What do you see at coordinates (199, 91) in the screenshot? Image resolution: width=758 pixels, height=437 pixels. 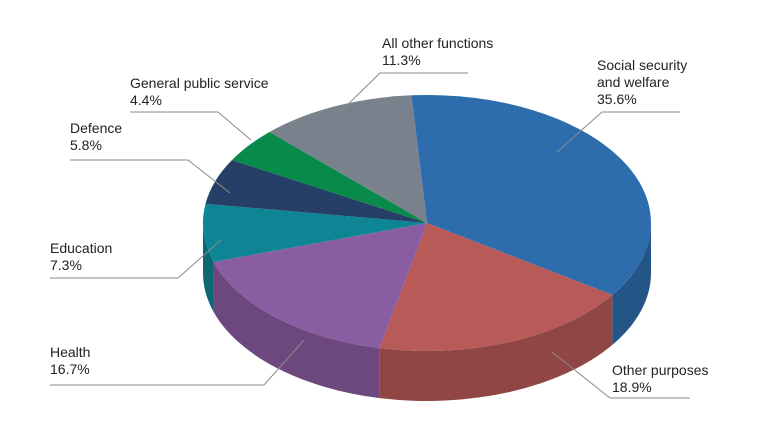 I see `data-label-5: General public service 4.4%` at bounding box center [199, 91].